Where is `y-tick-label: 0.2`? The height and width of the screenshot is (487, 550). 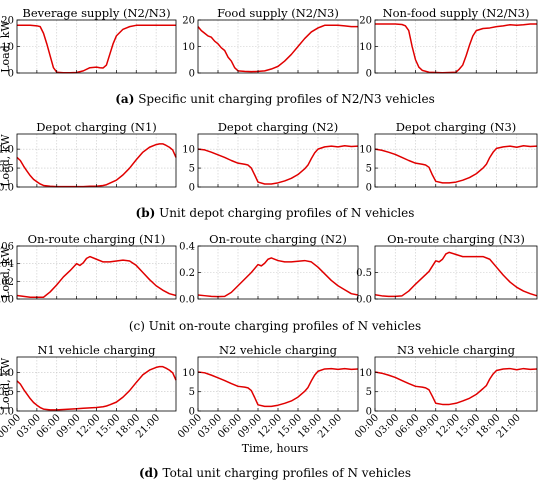
y-tick-label: 0.2 is located at coordinates (187, 273).